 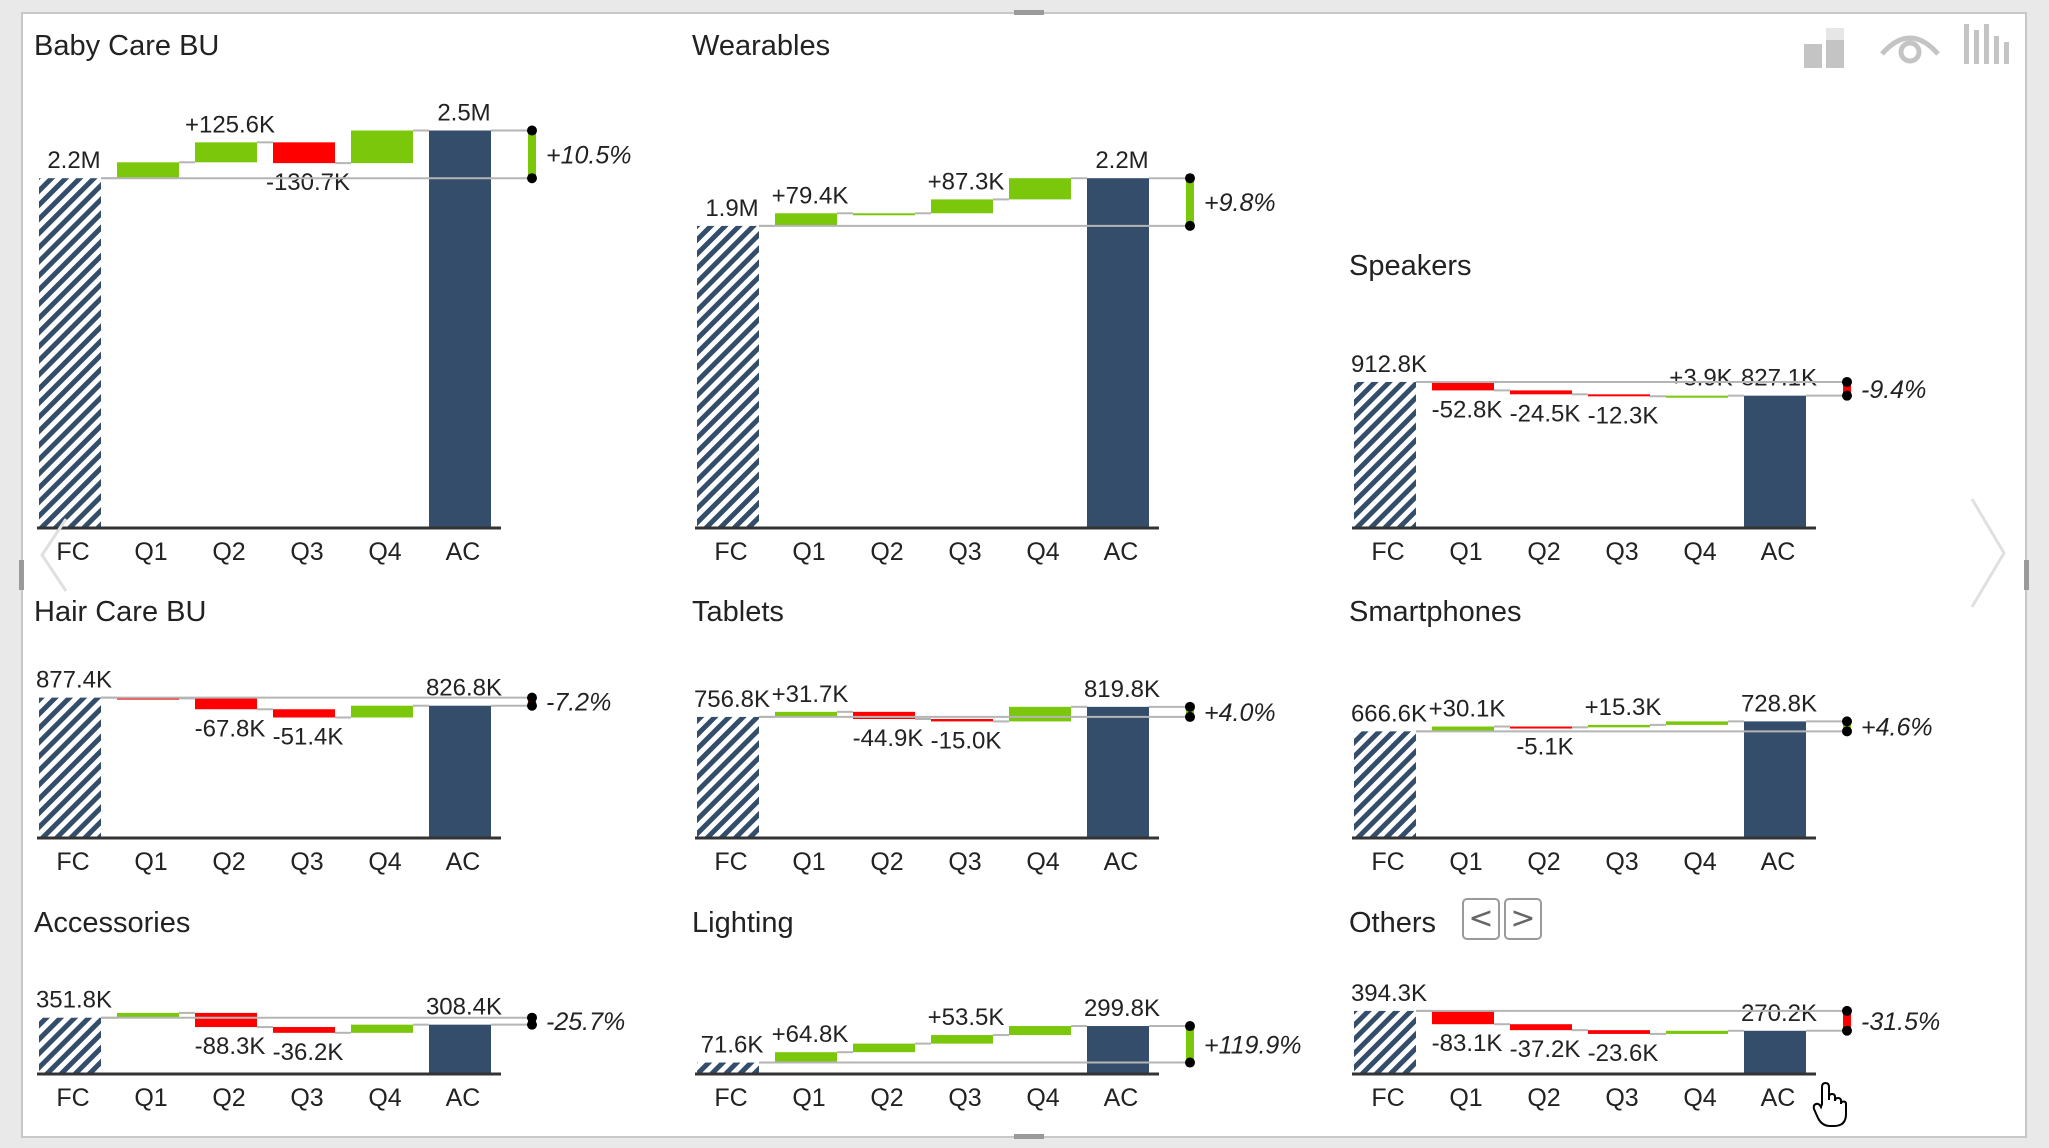 I want to click on variance-label: -7.2%, so click(x=578, y=703).